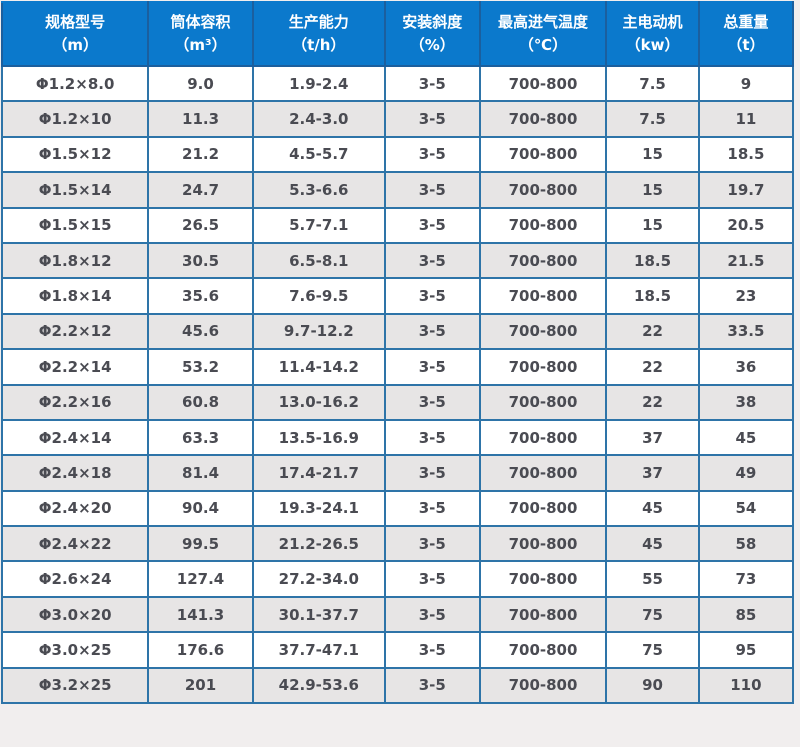  Describe the element at coordinates (200, 45) in the screenshot. I see `column-unit: （m³）` at that location.